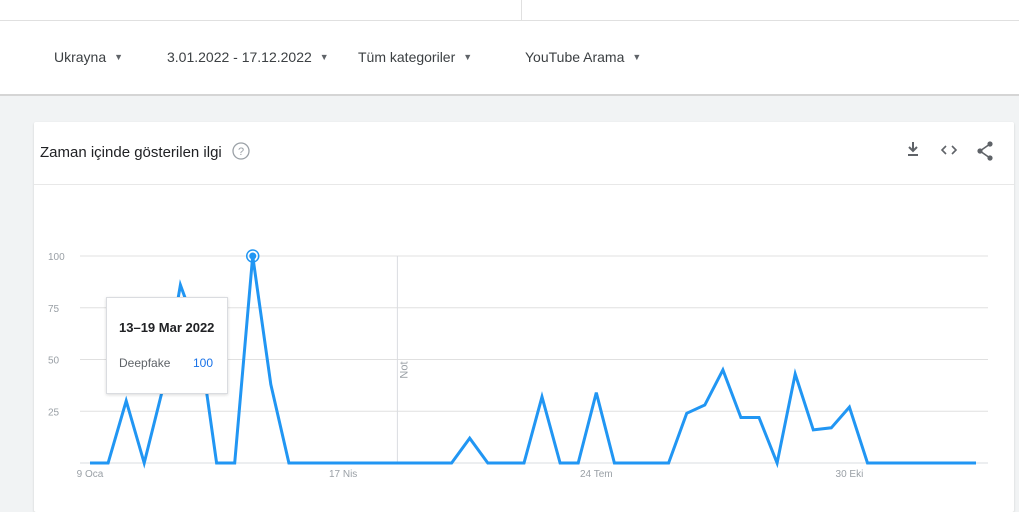 The image size is (1019, 512). What do you see at coordinates (90, 474) in the screenshot?
I see `x-tick-label: 9 Oca` at bounding box center [90, 474].